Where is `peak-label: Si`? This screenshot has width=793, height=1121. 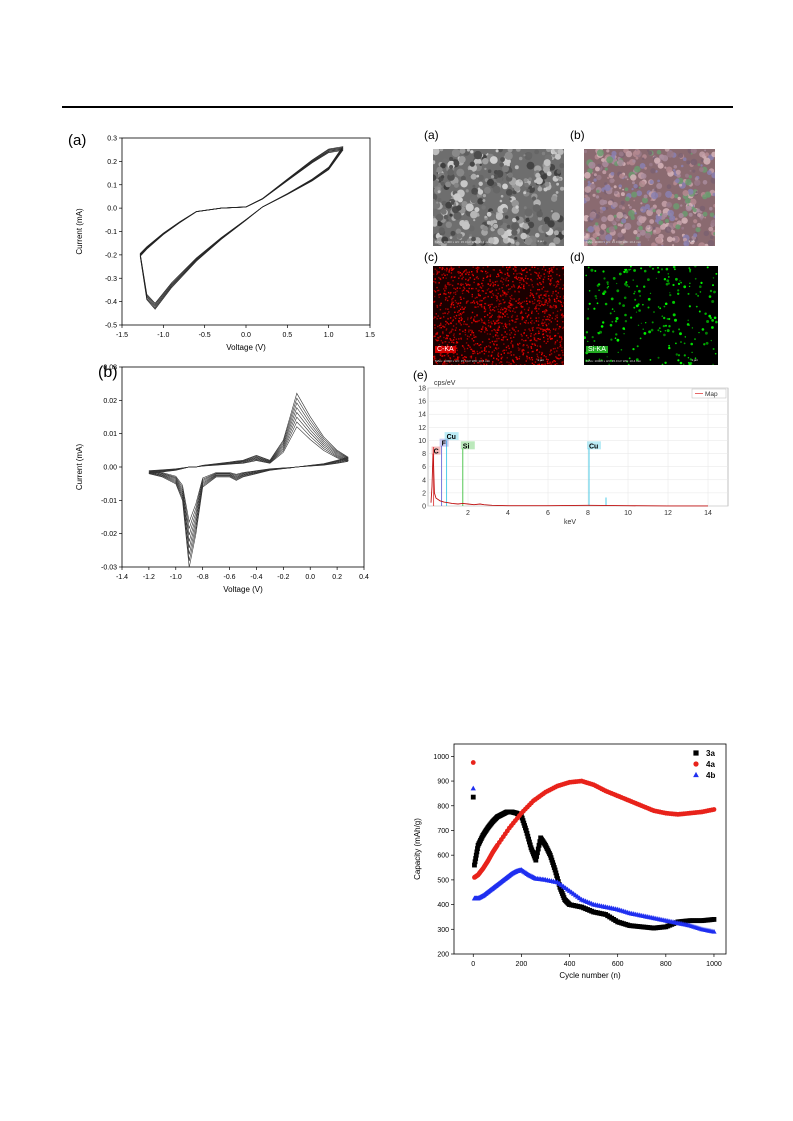 peak-label: Si is located at coordinates (466, 446).